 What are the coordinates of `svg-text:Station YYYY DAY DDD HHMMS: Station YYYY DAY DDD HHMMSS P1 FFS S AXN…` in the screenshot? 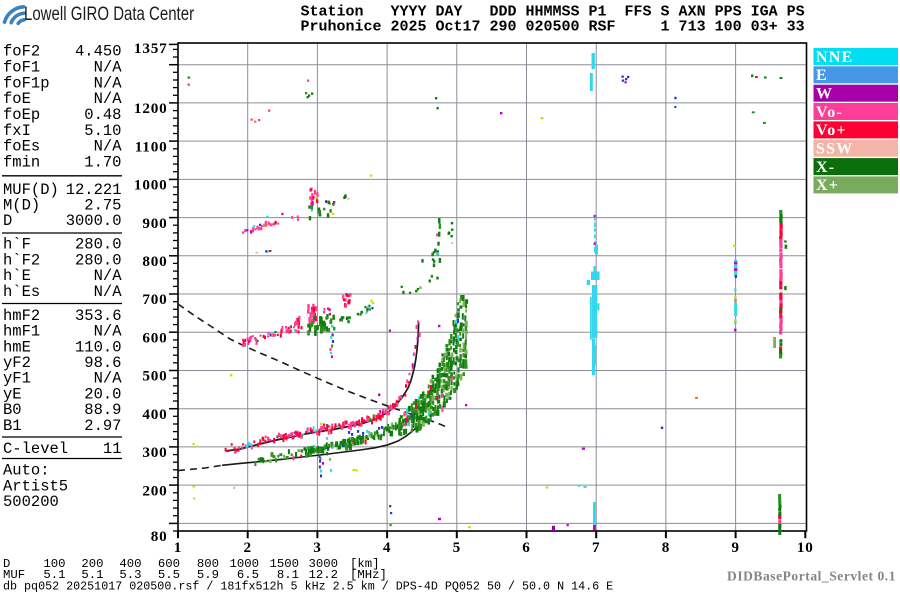 It's located at (553, 11).